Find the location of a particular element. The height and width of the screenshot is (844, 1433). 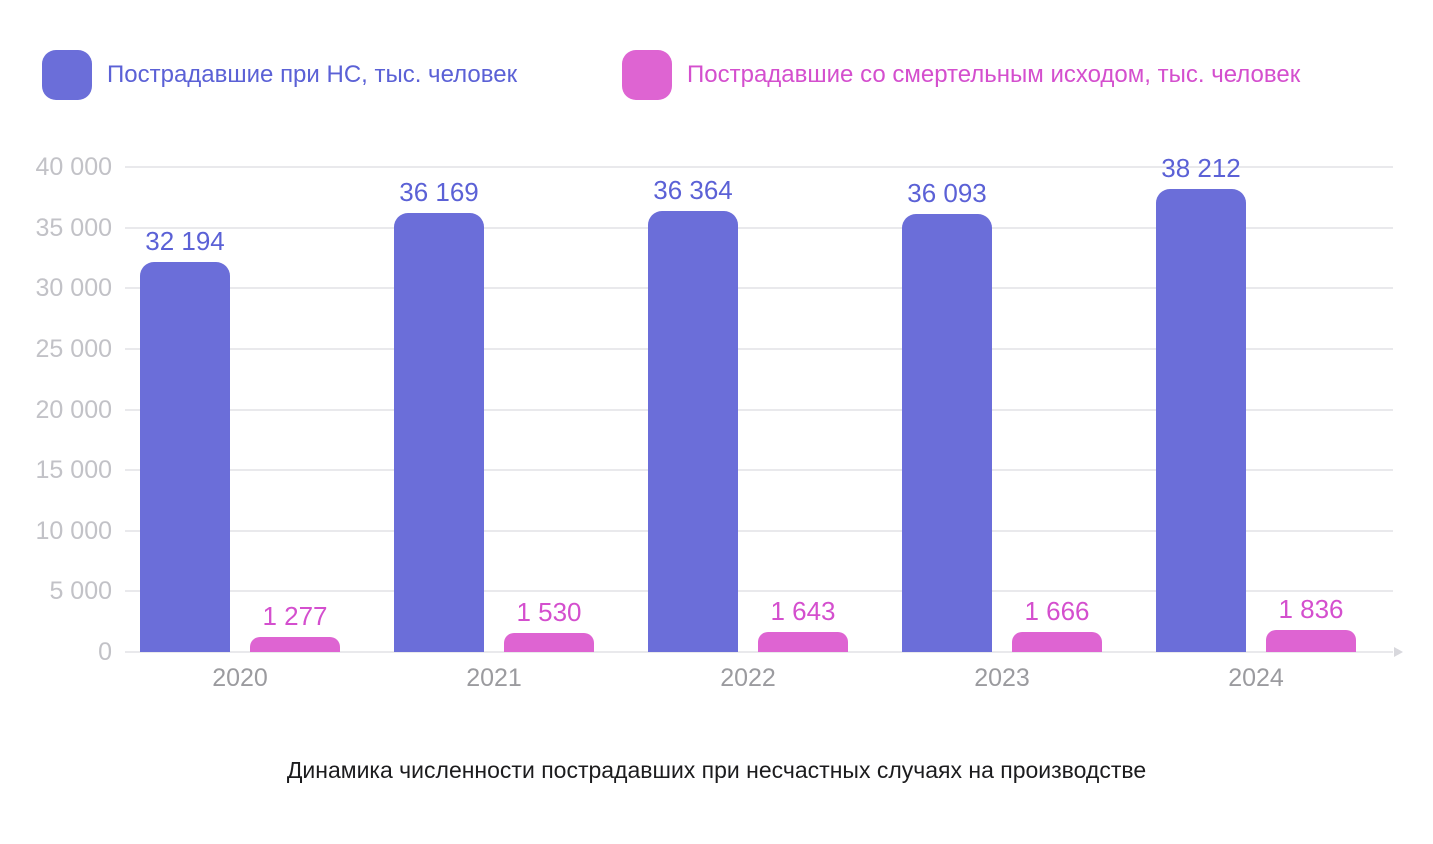

bar-value-fatal-2024: 1 836 is located at coordinates (1311, 608).